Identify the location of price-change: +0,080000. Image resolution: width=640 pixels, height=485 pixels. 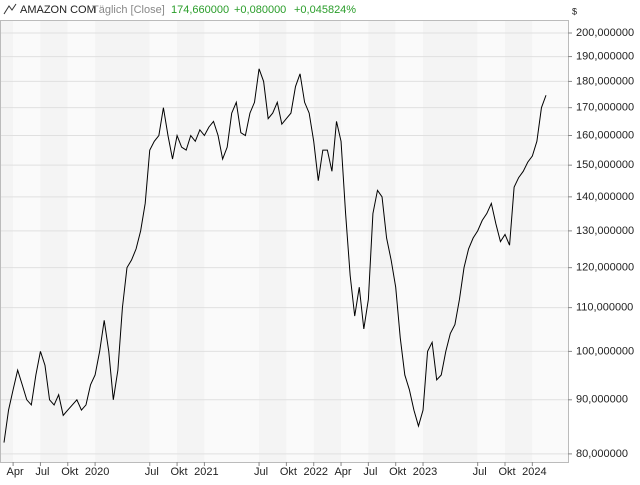
(260, 10).